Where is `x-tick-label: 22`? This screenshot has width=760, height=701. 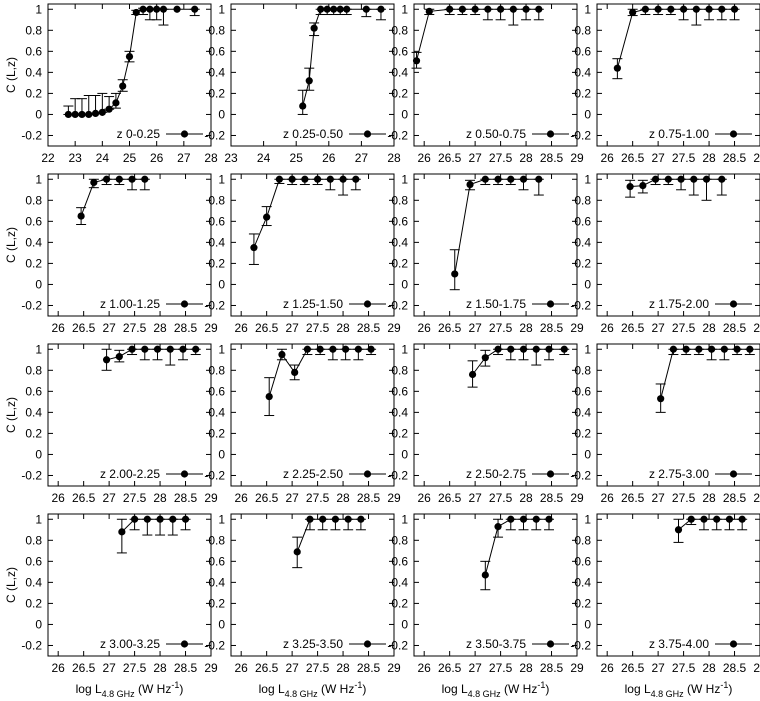
x-tick-label: 22 is located at coordinates (48, 158).